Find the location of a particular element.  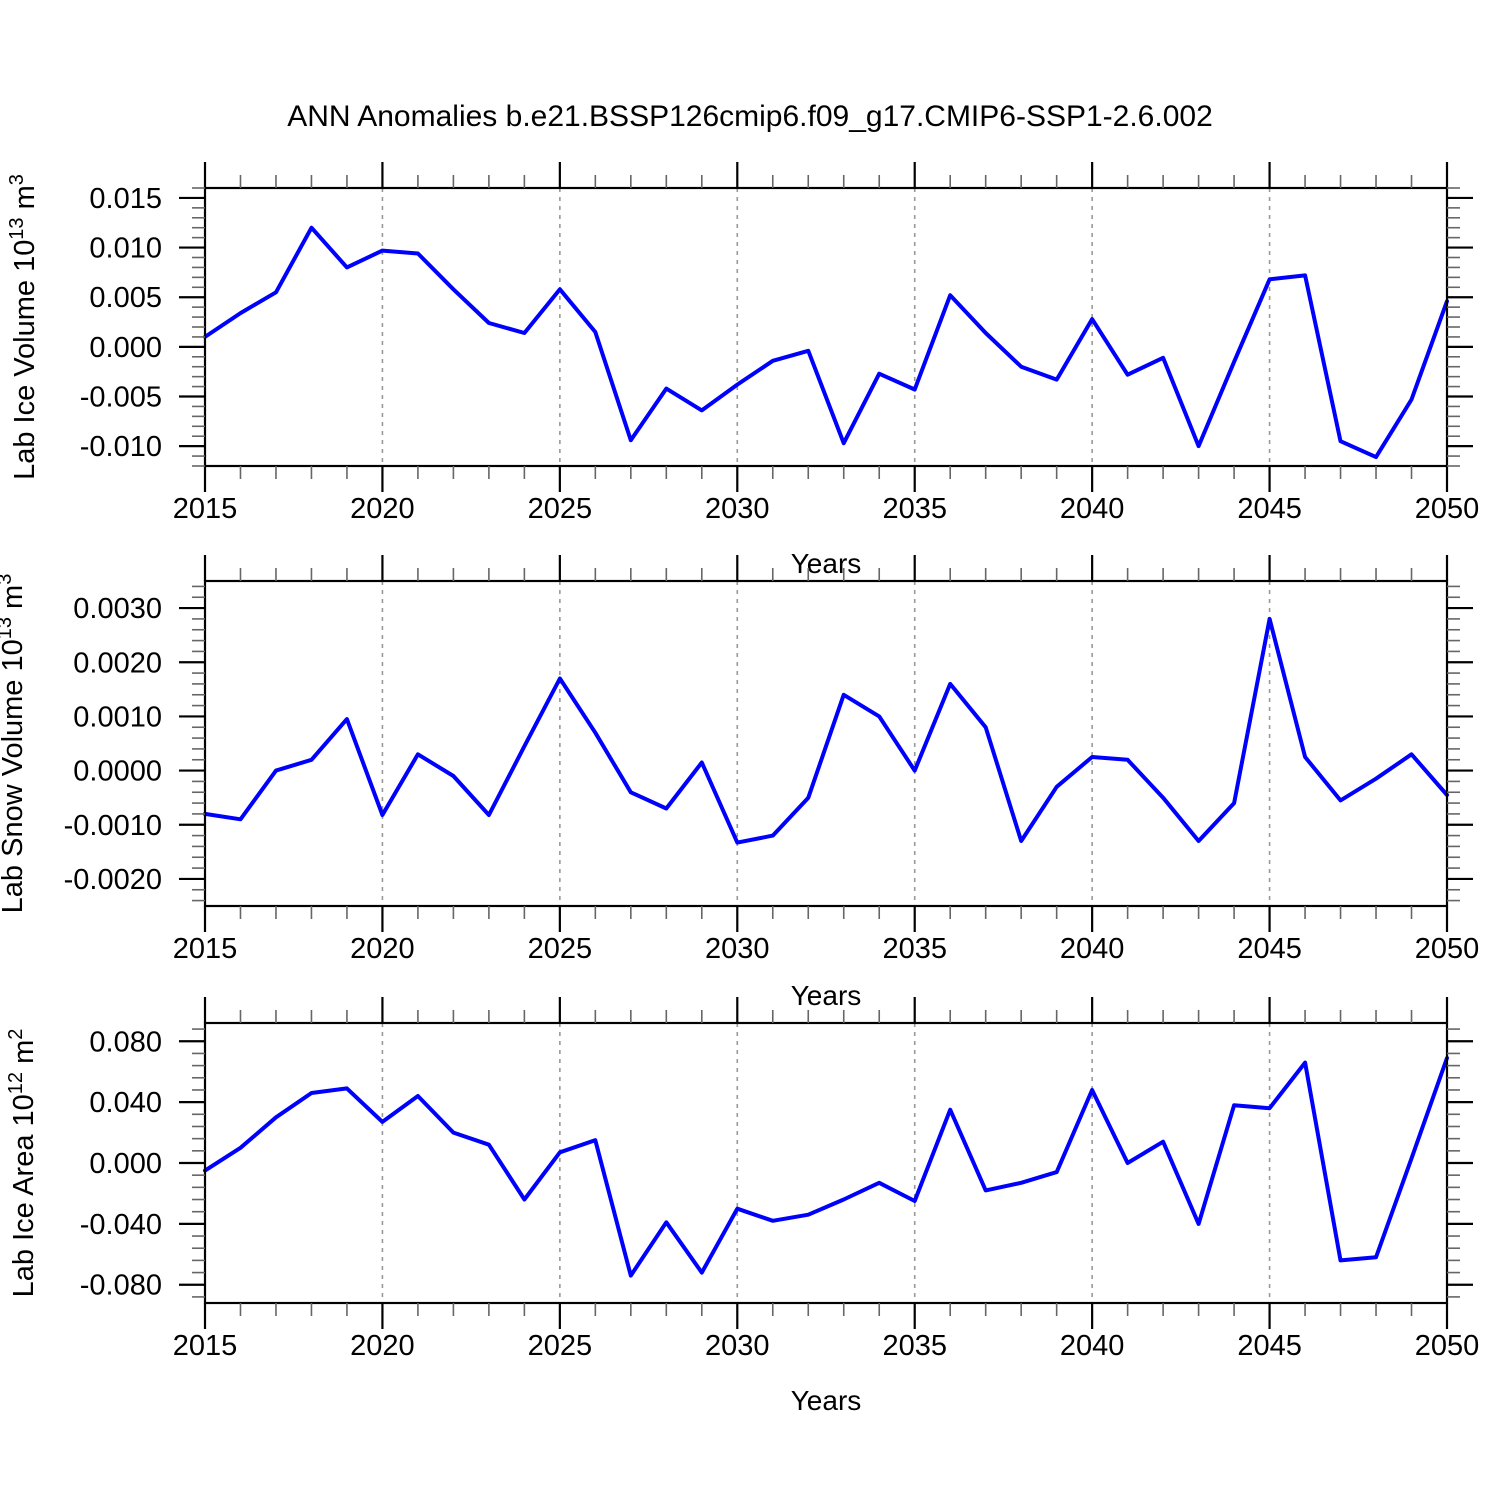

y-tick-label: 0.005 is located at coordinates (125, 298).